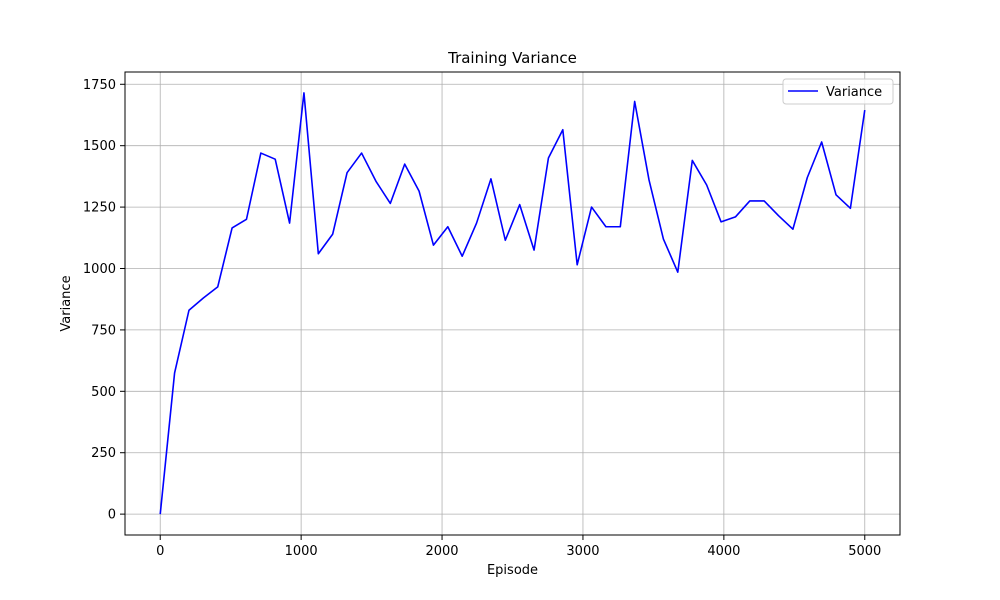  What do you see at coordinates (160, 551) in the screenshot?
I see `x-tick-label: 0` at bounding box center [160, 551].